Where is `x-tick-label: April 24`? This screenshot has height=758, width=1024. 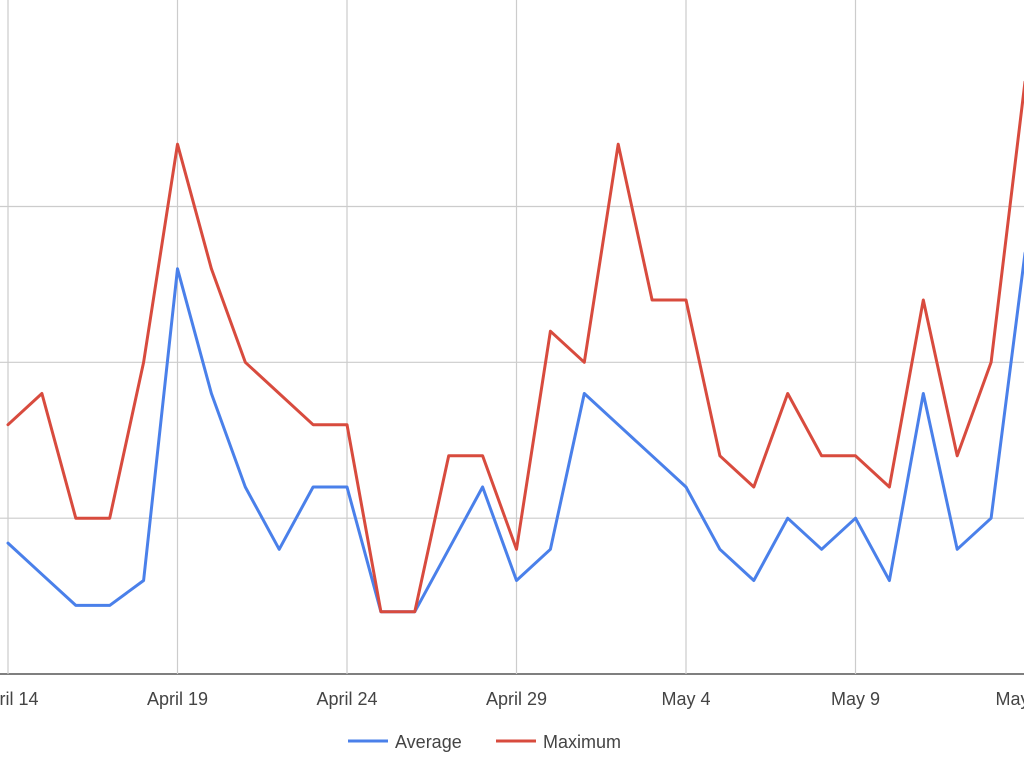 x-tick-label: April 24 is located at coordinates (346, 699).